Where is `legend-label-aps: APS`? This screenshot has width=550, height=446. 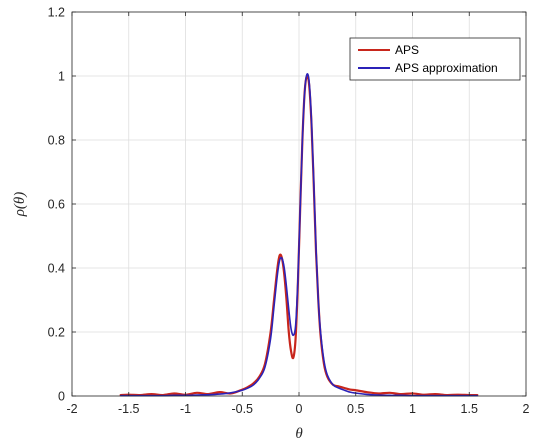 legend-label-aps: APS is located at coordinates (407, 50).